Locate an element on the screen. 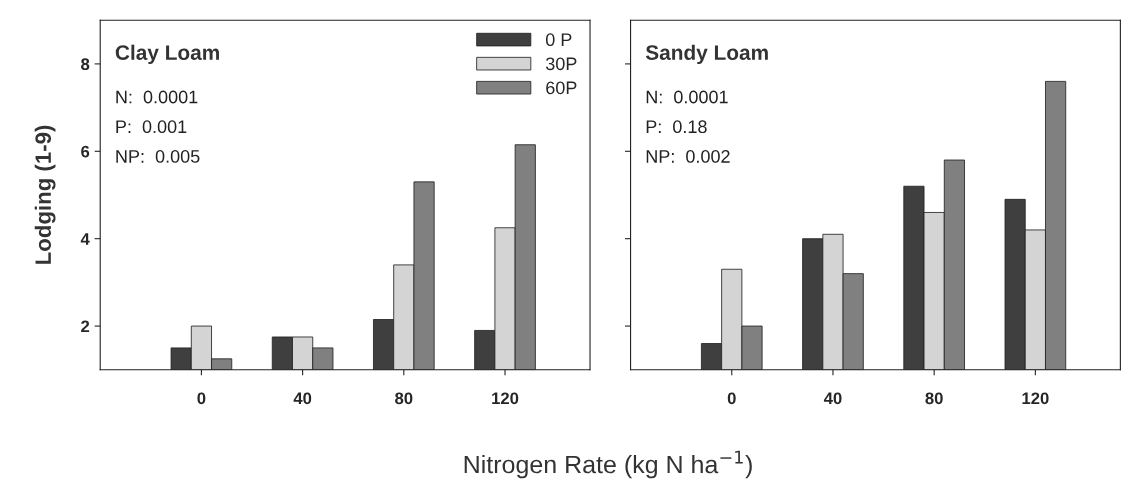 The width and height of the screenshot is (1126, 493). y-tick-label: 4 is located at coordinates (85, 239).